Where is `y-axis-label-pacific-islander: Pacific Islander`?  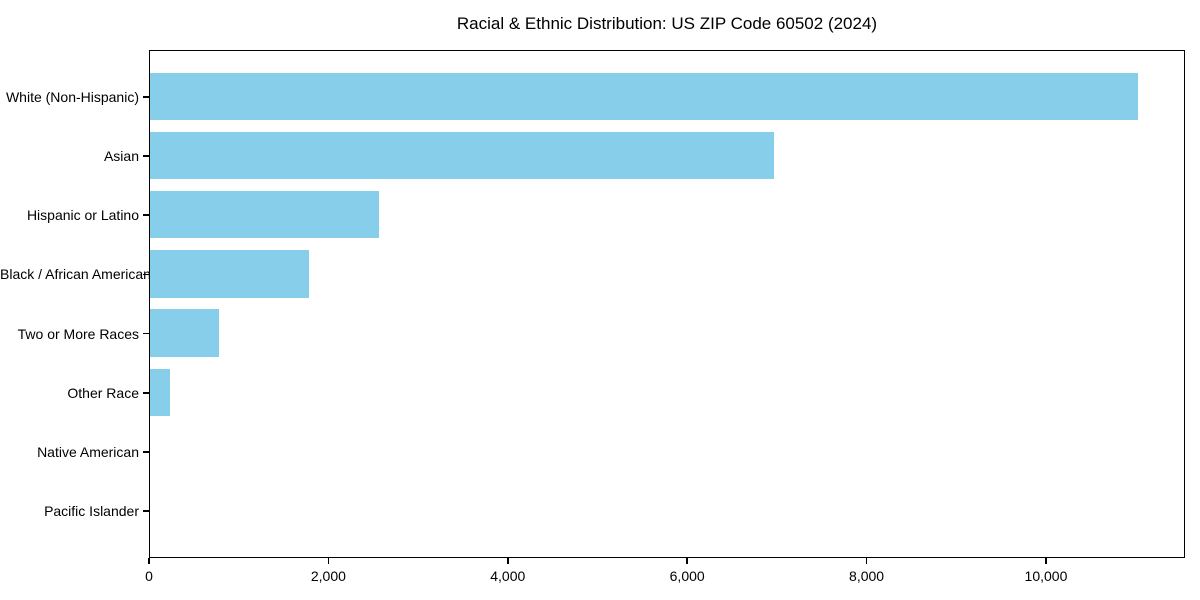 y-axis-label-pacific-islander: Pacific Islander is located at coordinates (91, 511).